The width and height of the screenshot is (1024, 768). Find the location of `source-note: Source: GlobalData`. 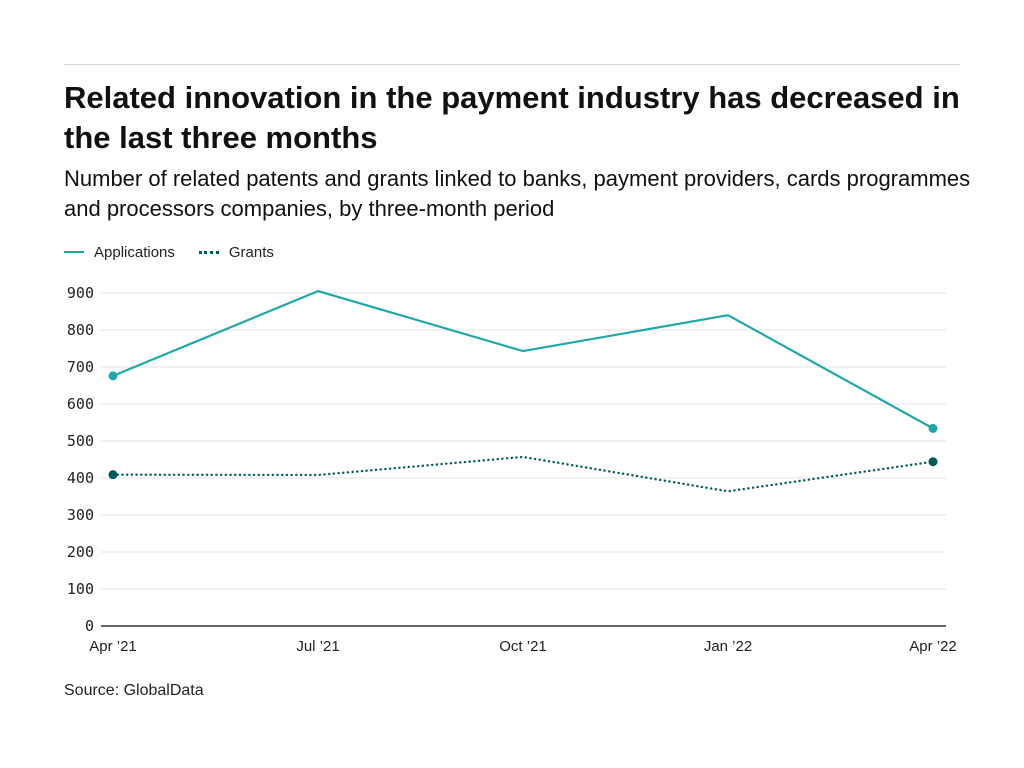

source-note: Source: GlobalData is located at coordinates (134, 690).